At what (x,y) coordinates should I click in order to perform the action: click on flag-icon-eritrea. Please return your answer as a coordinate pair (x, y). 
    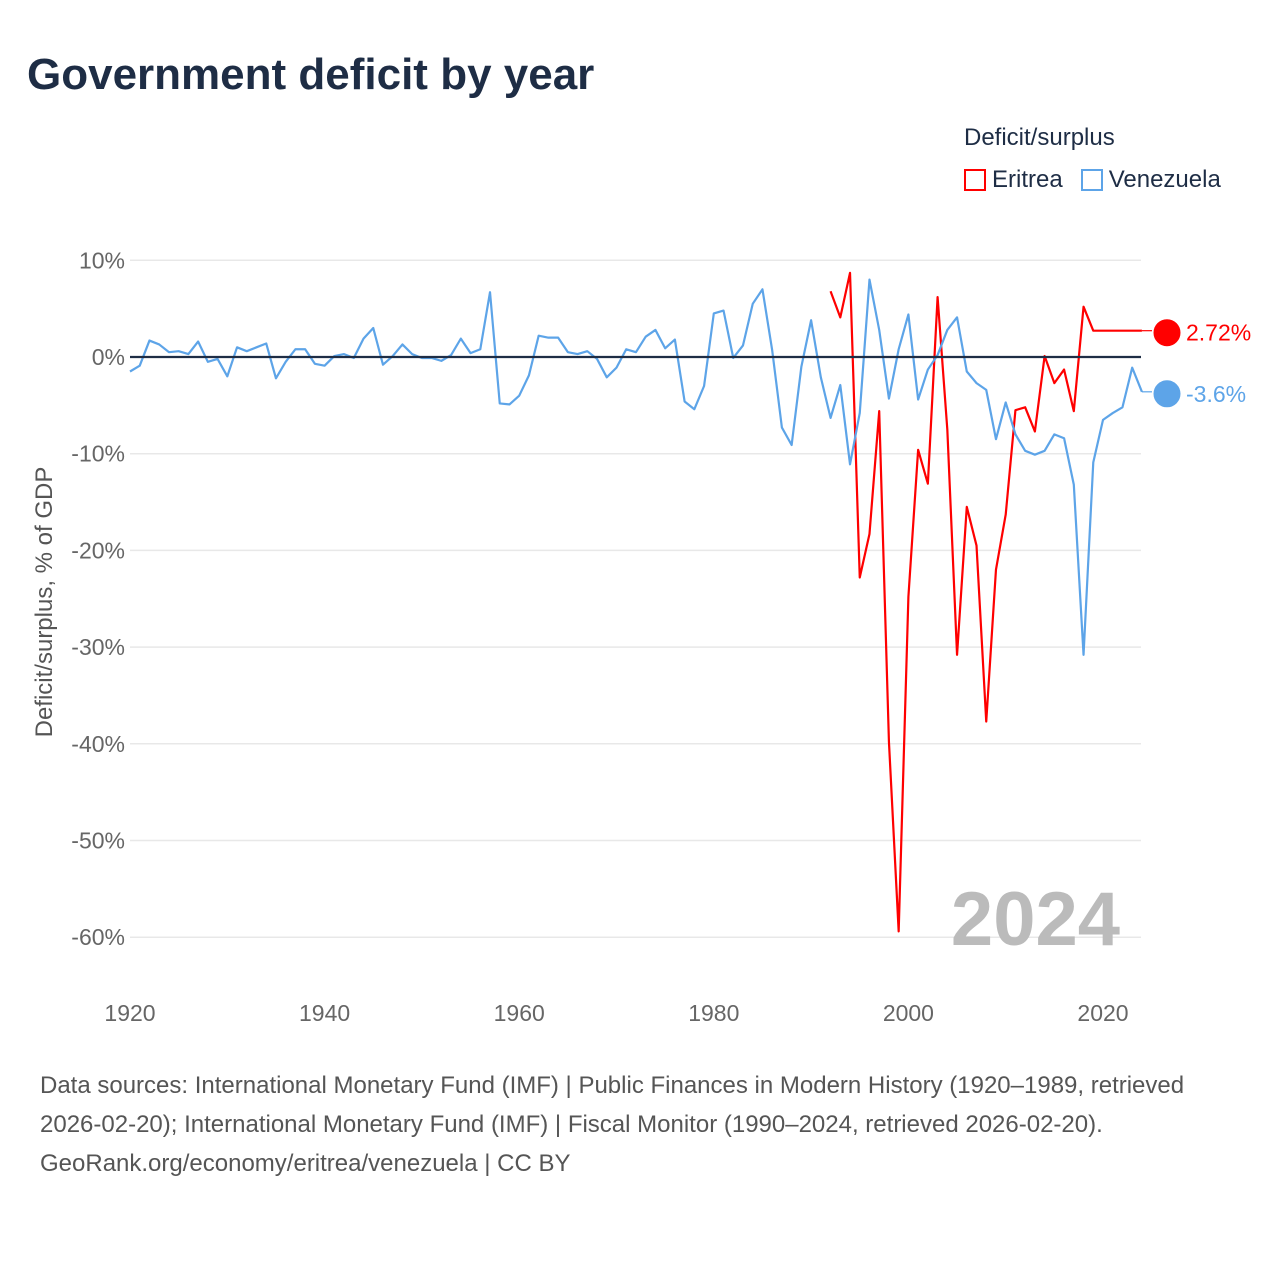
    Looking at the image, I should click on (1167, 333).